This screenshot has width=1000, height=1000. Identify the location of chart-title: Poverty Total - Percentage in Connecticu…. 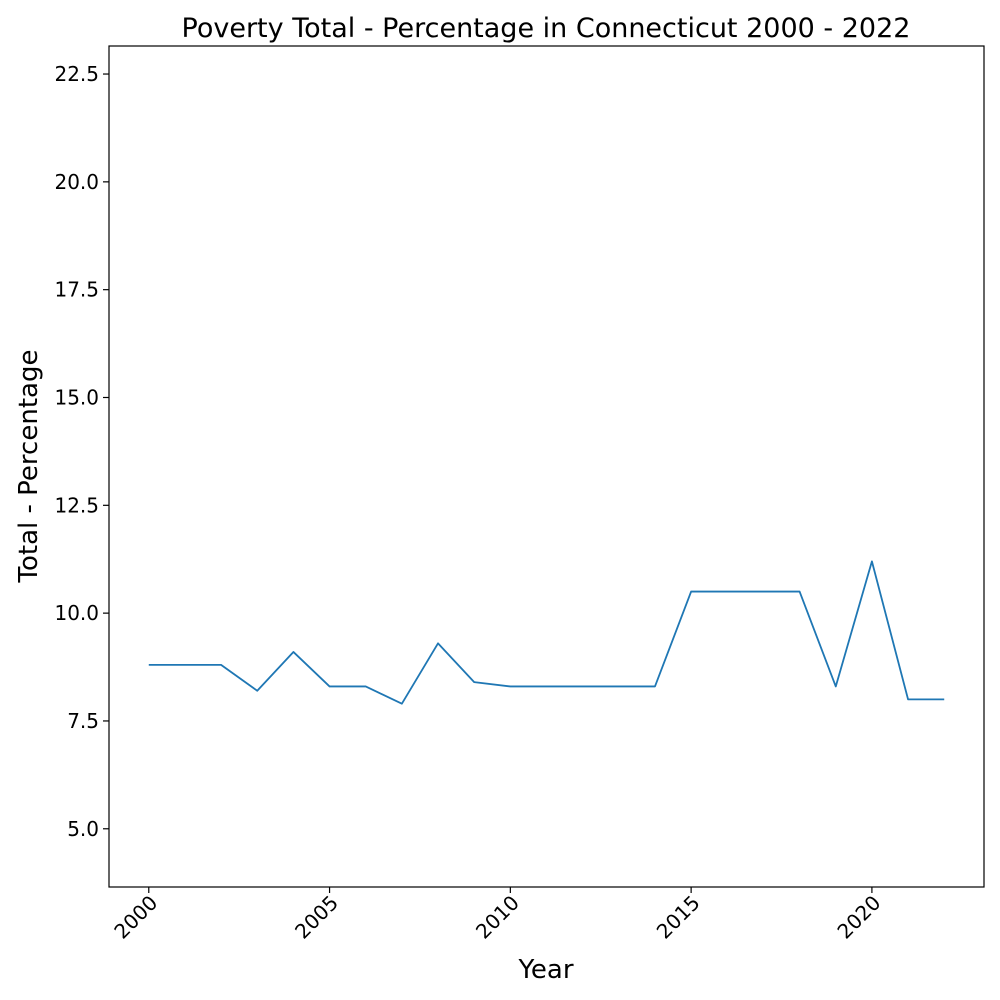
(546, 28).